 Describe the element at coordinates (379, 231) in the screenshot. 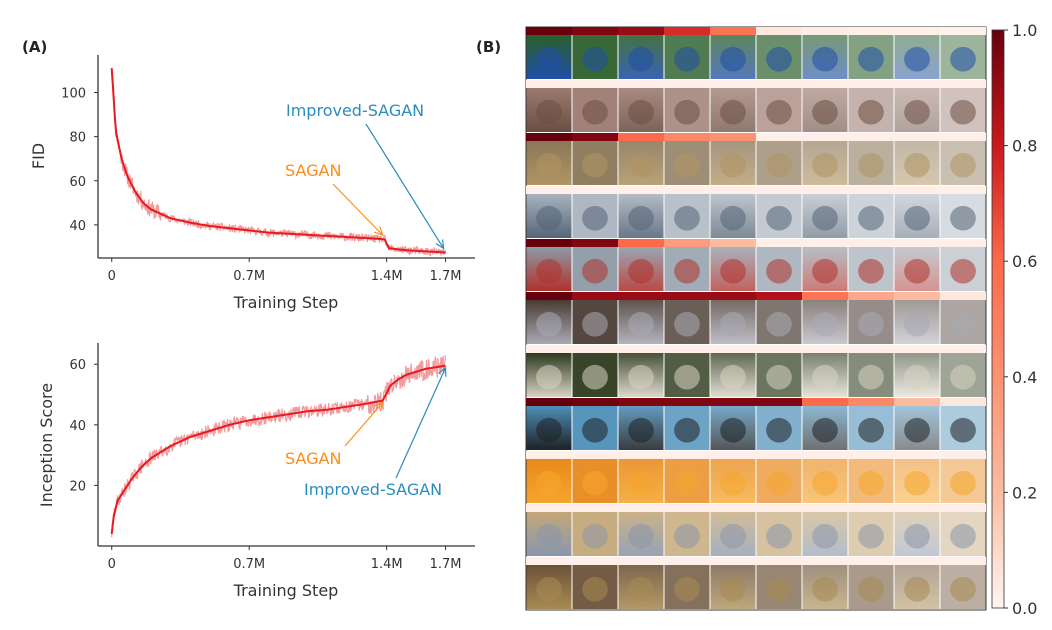

I see `fid-arrowhead-sagan` at that location.